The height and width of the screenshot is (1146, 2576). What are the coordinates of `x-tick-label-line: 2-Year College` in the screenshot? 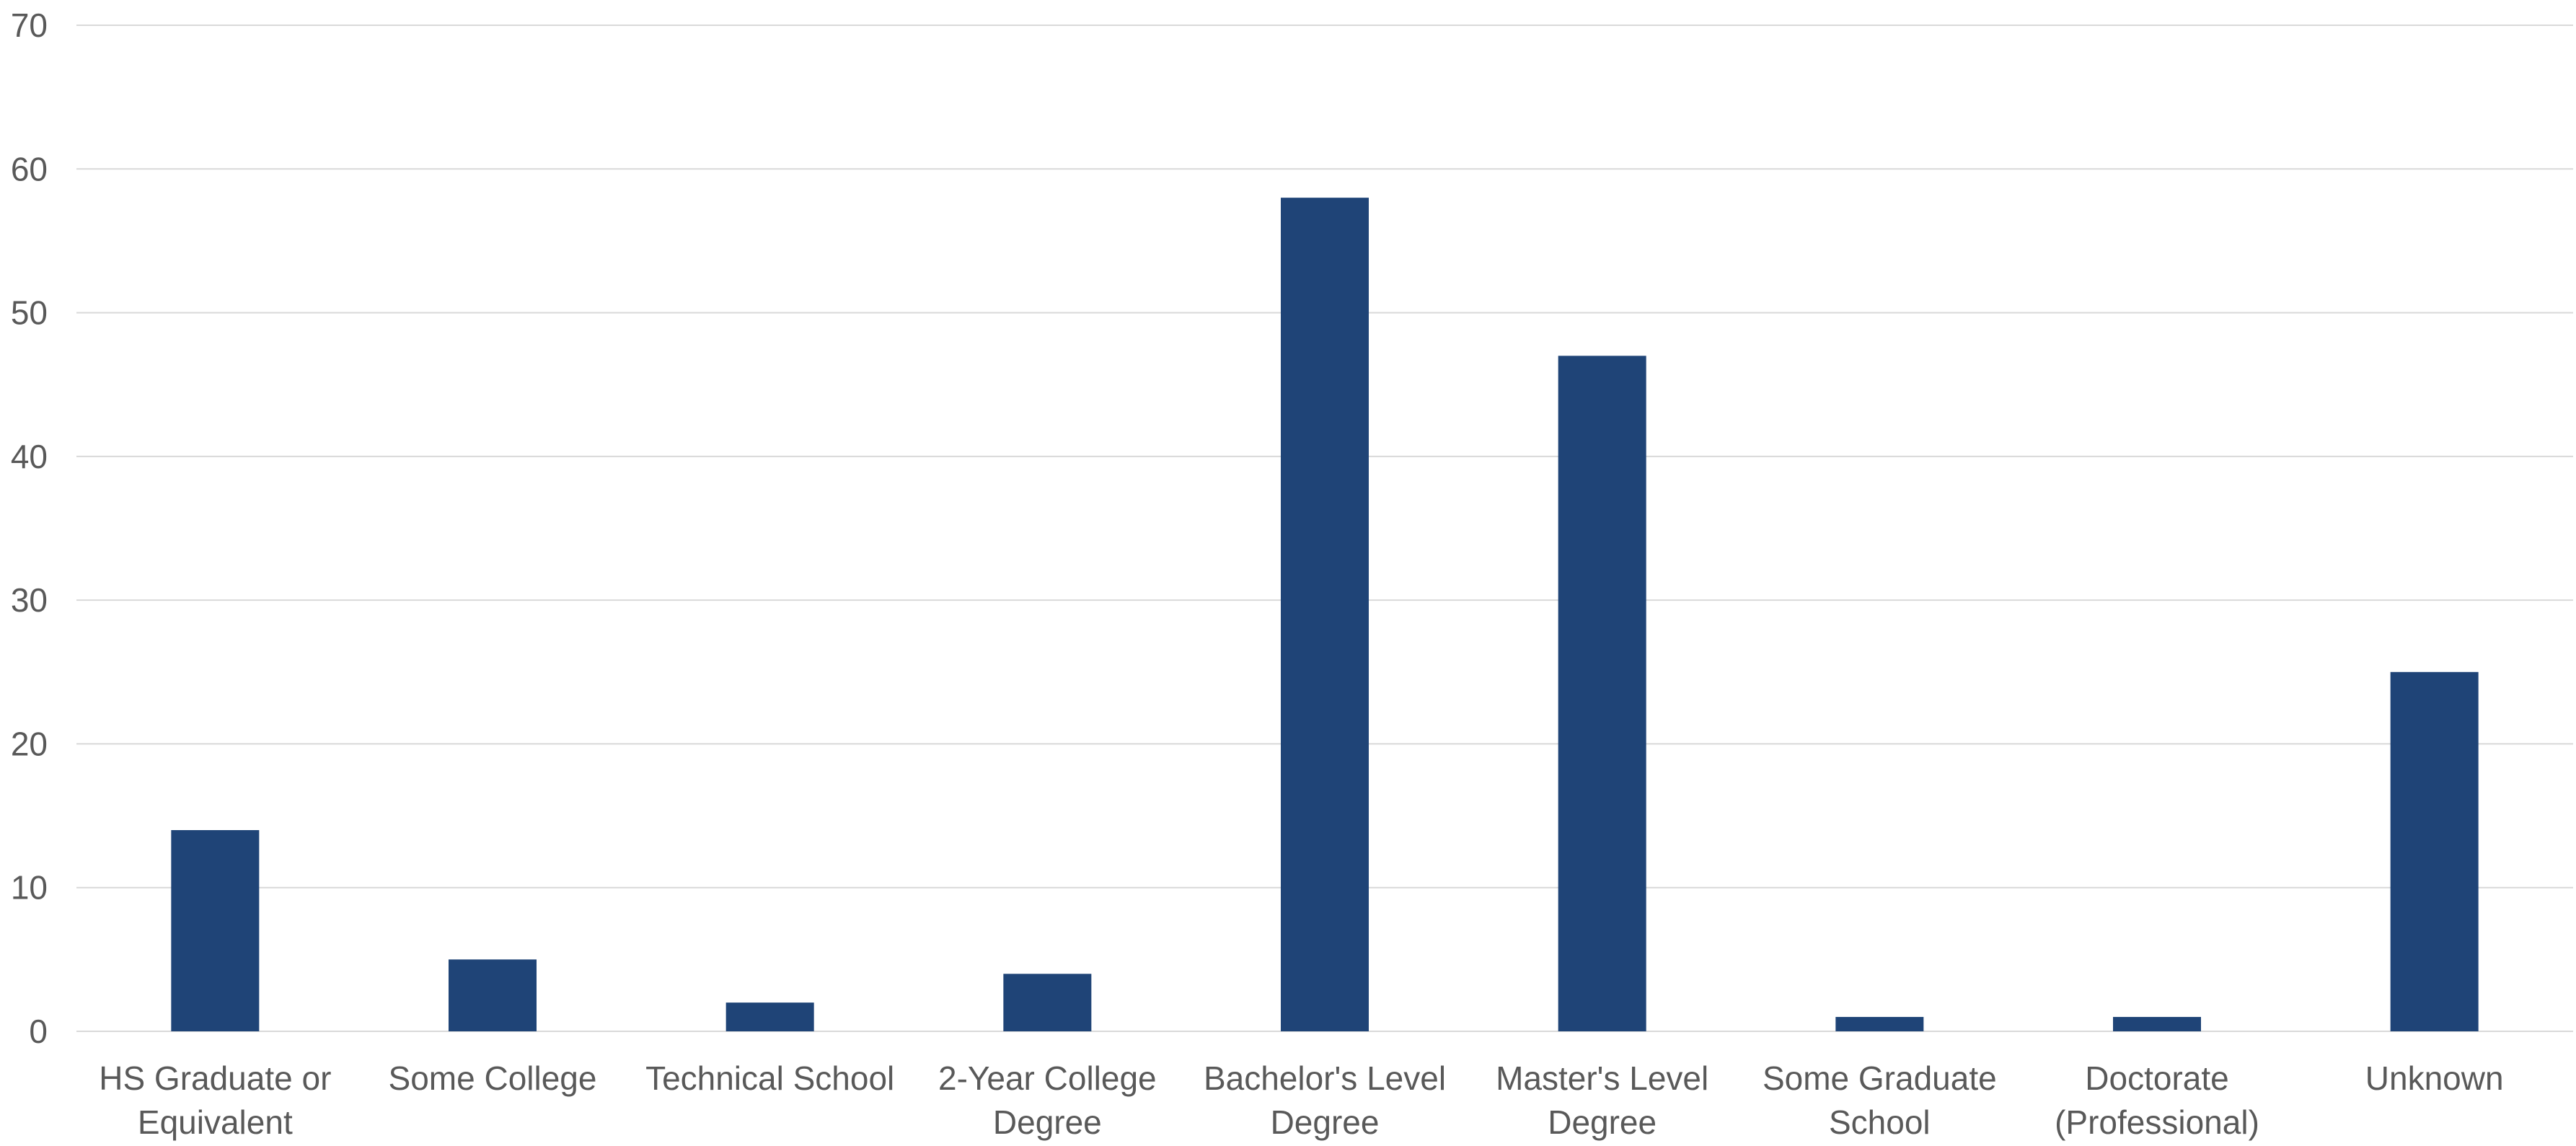 It's located at (1047, 1078).